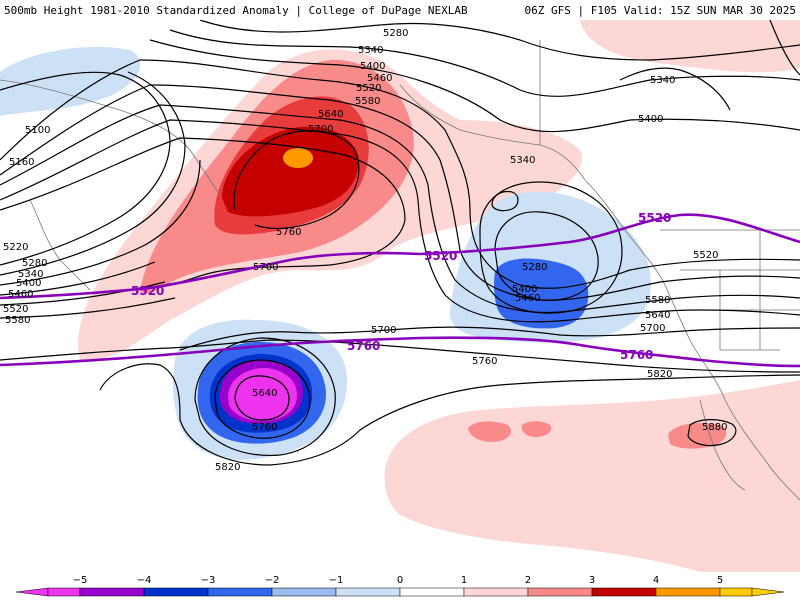 This screenshot has height=604, width=800. I want to click on west-coast, so click(732, 392).